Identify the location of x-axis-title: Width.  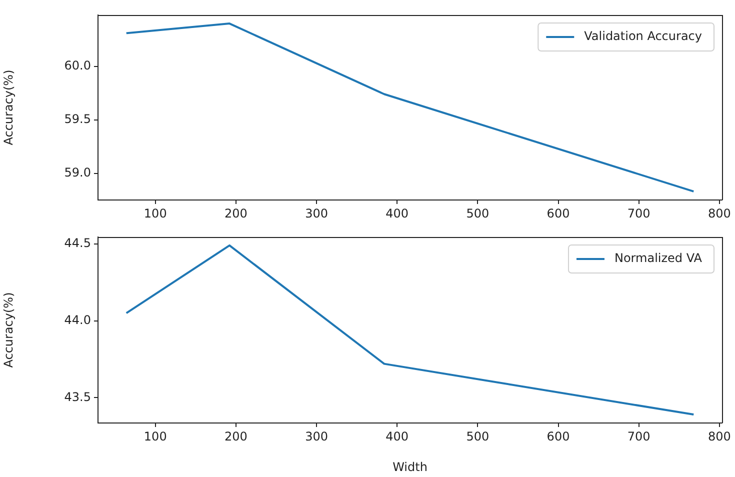
(410, 467).